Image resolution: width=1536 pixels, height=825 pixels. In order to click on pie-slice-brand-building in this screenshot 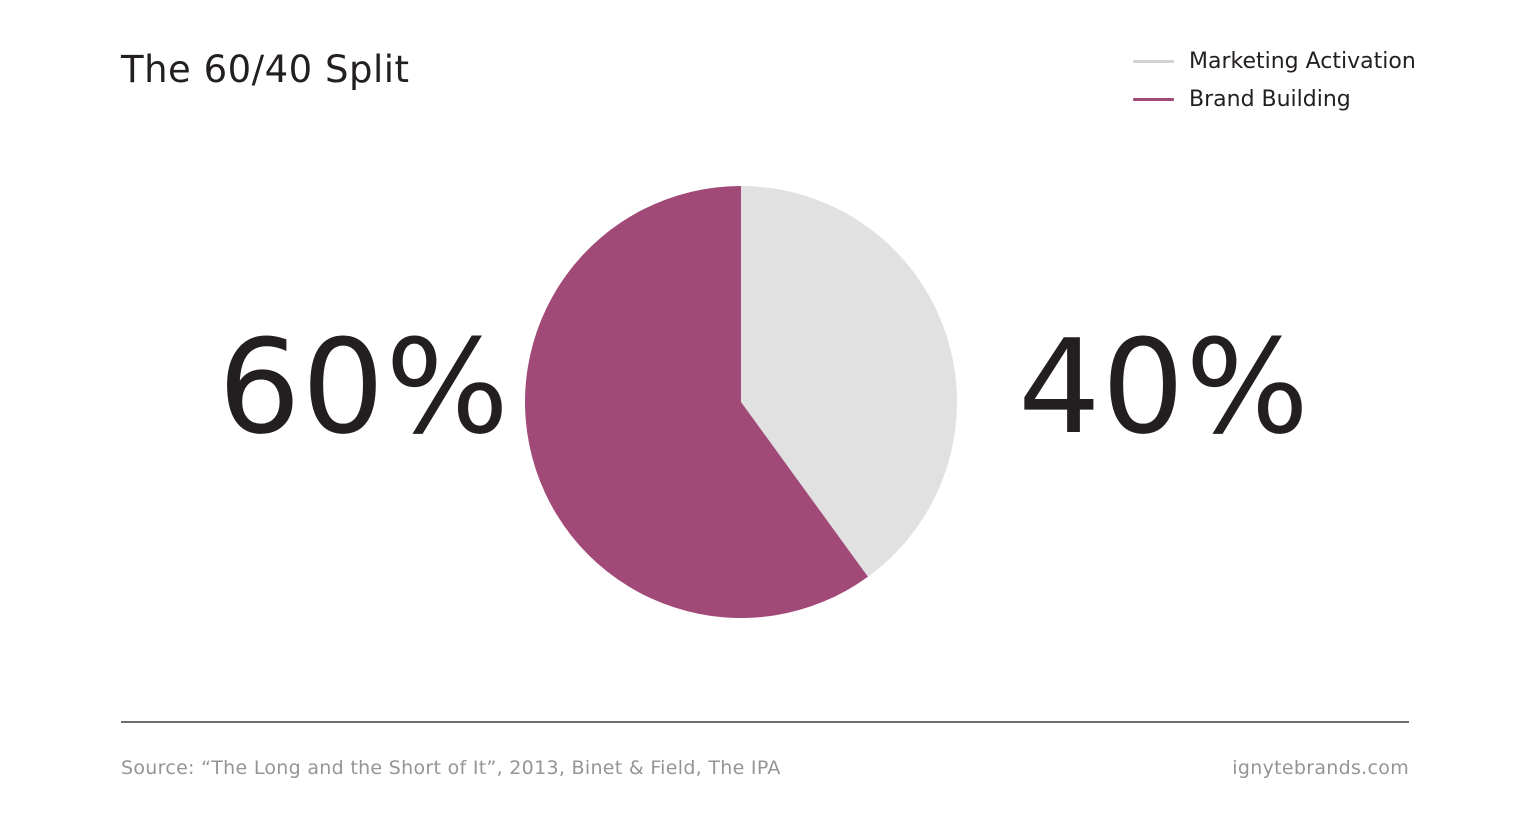, I will do `click(696, 402)`.